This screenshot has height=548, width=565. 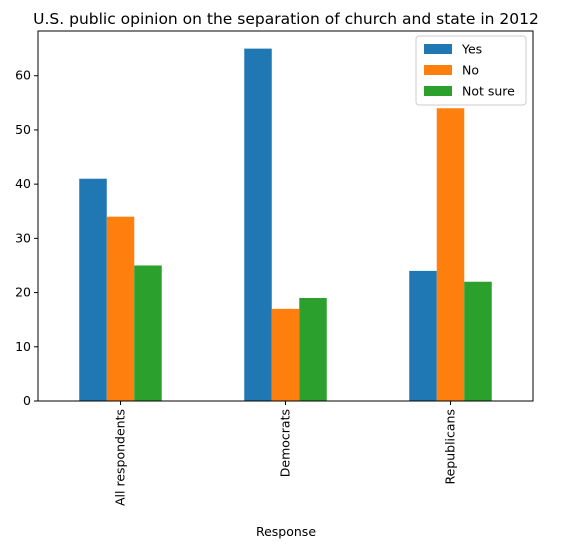 I want to click on bar-all-respondents-yes, so click(x=93, y=289).